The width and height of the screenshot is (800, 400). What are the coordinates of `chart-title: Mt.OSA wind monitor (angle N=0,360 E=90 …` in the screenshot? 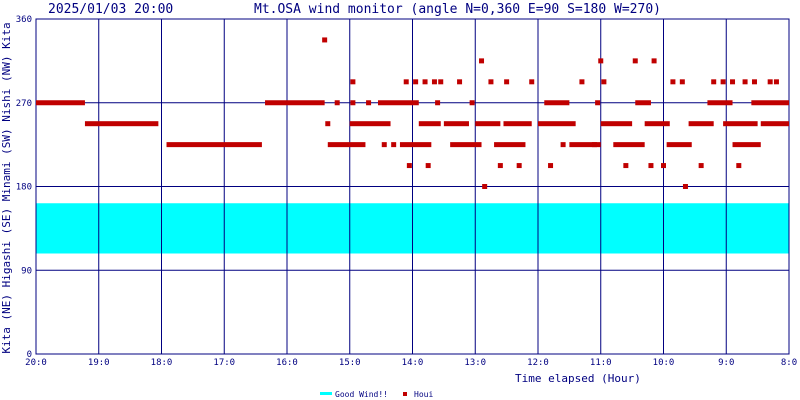 It's located at (457, 9).